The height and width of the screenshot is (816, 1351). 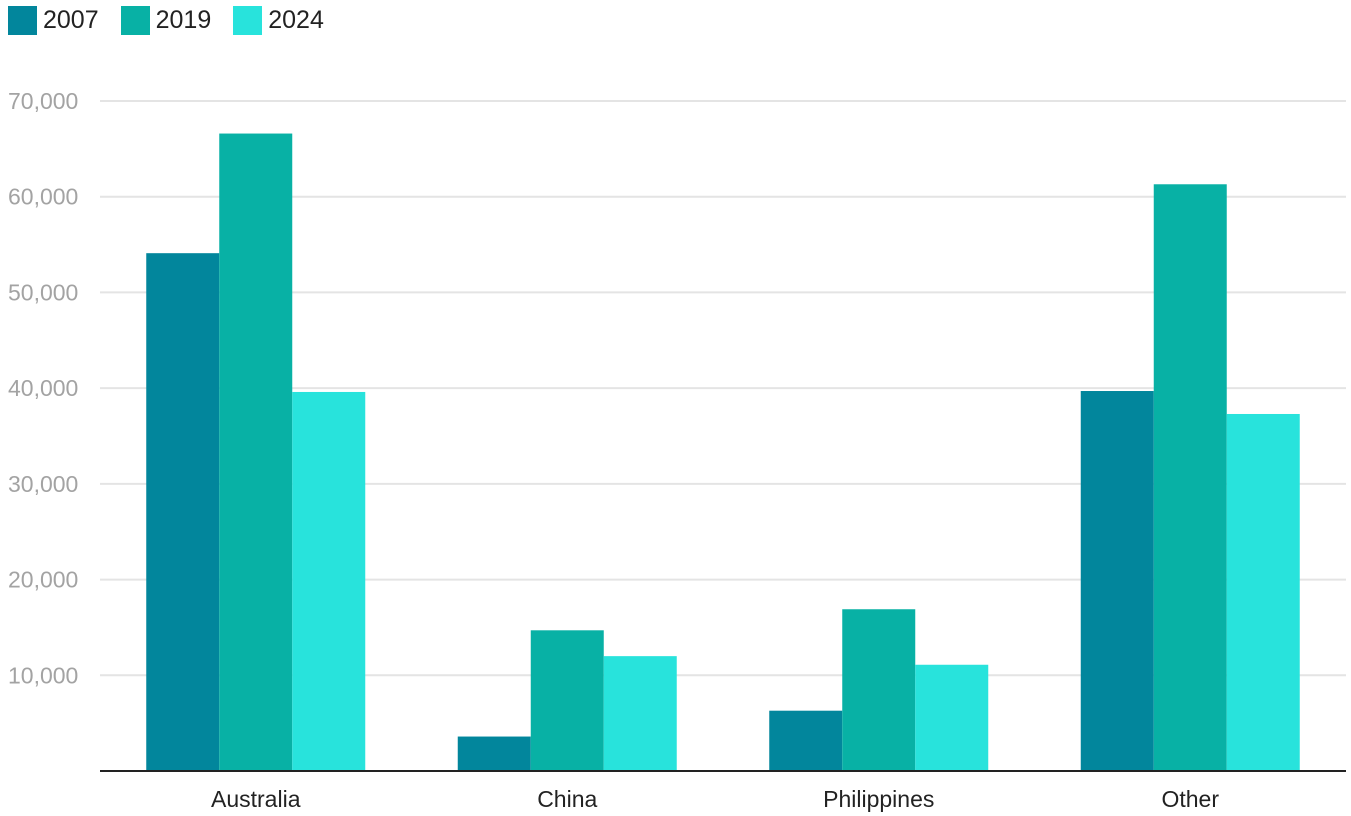 I want to click on x-tick-label-china: China, so click(x=567, y=799).